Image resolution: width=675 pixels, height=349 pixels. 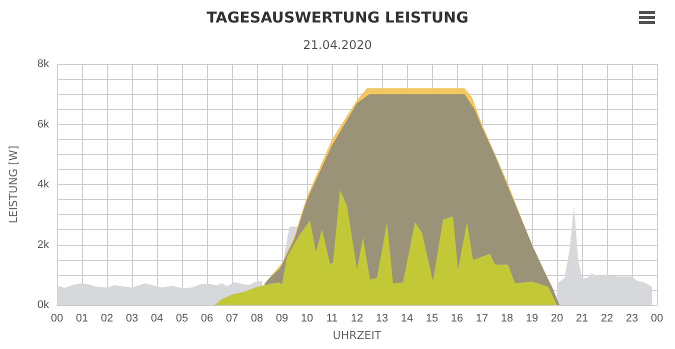 What do you see at coordinates (432, 318) in the screenshot?
I see `x-tick-label: 15` at bounding box center [432, 318].